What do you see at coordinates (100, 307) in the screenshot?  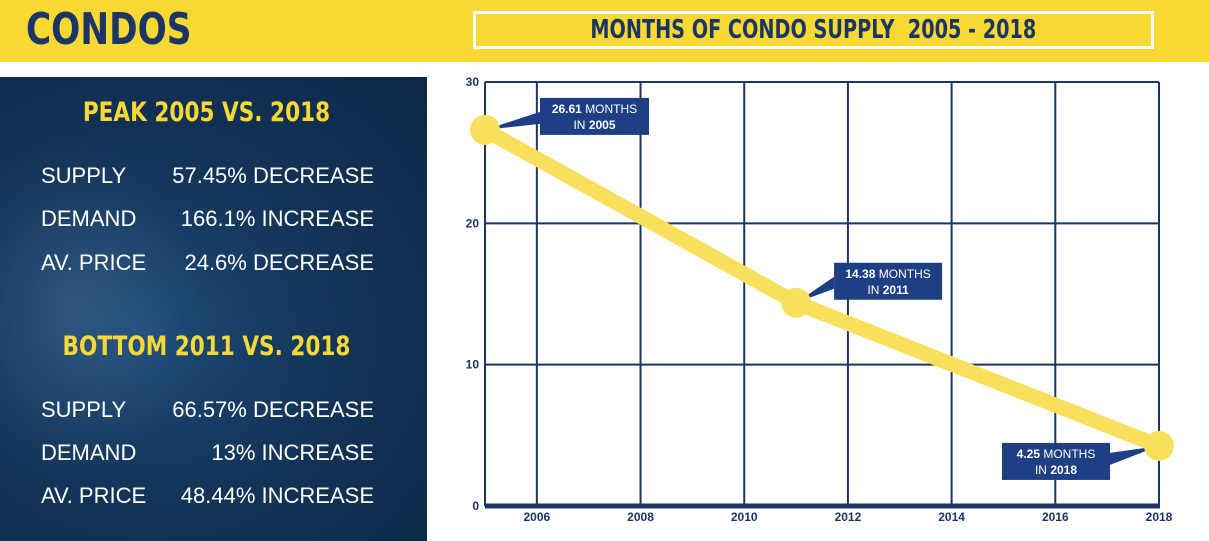 I see `panel-background-flare` at bounding box center [100, 307].